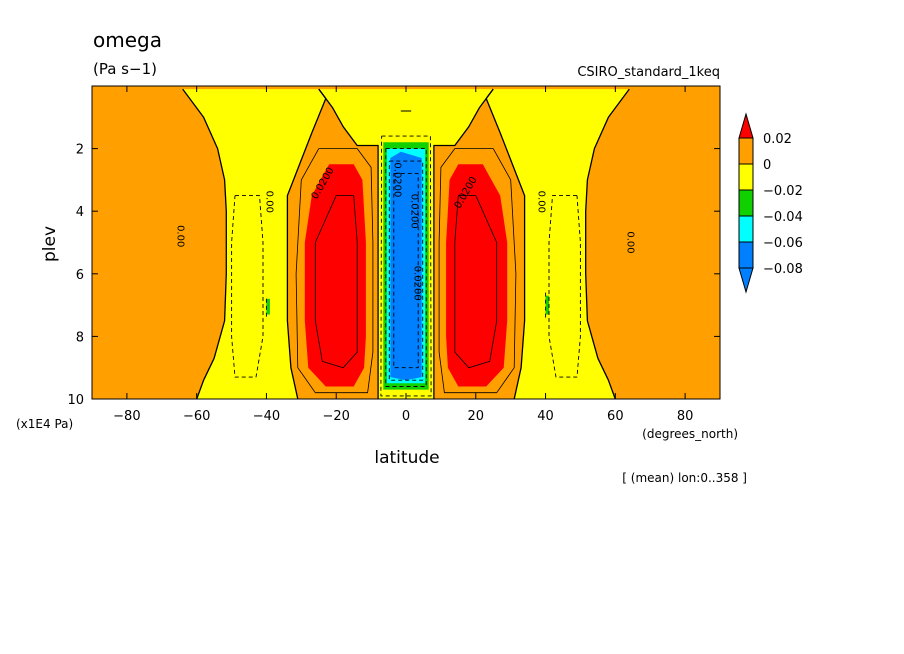  Describe the element at coordinates (746, 125) in the screenshot. I see `colorbar-top-arrow` at that location.